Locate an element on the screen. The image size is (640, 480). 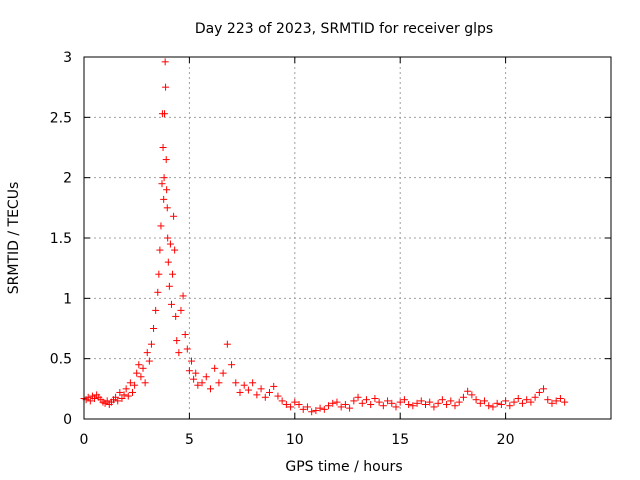
y-axis-label: SRMTID / TECUs is located at coordinates (14, 238).